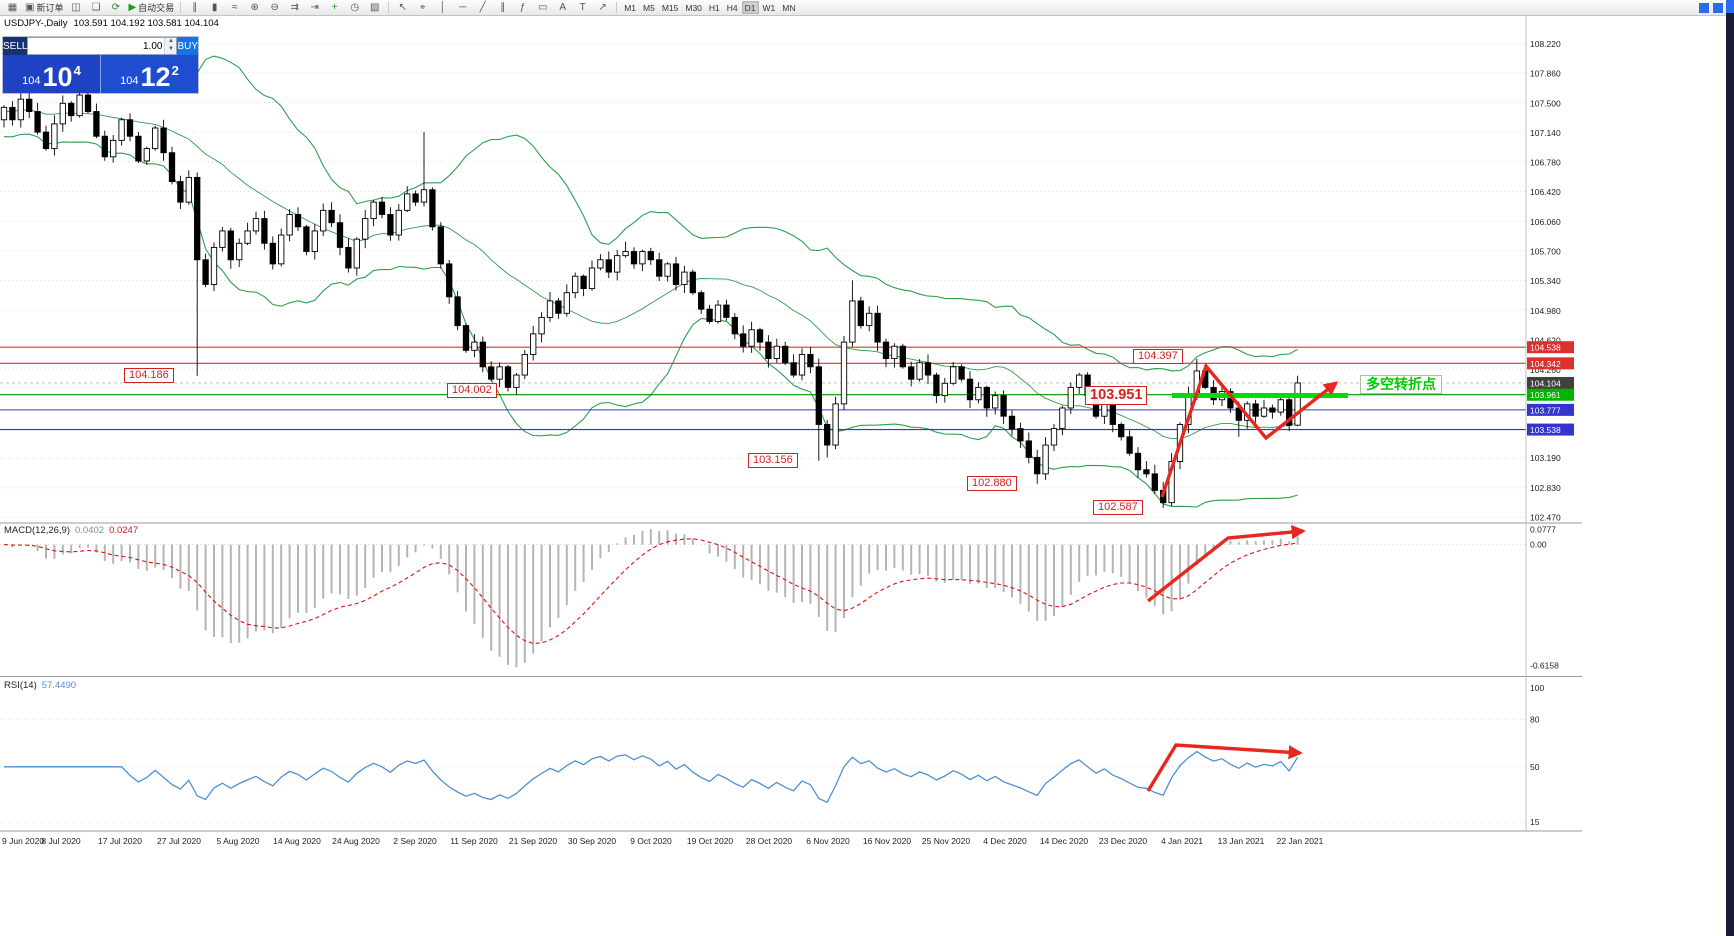 This screenshot has width=1734, height=936. I want to click on zoom-in-icon: ⊕, so click(254, 8).